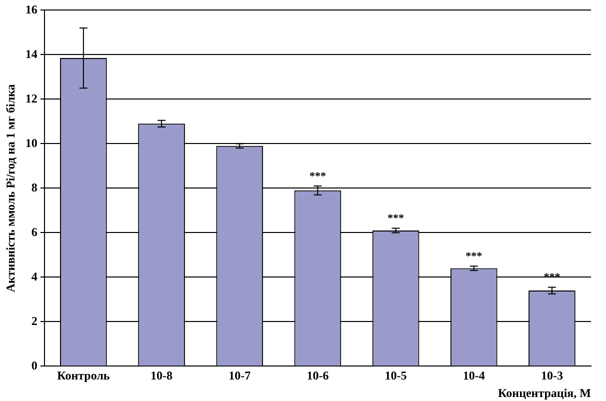  What do you see at coordinates (544, 393) in the screenshot?
I see `x-axis-title: Концентрація, М` at bounding box center [544, 393].